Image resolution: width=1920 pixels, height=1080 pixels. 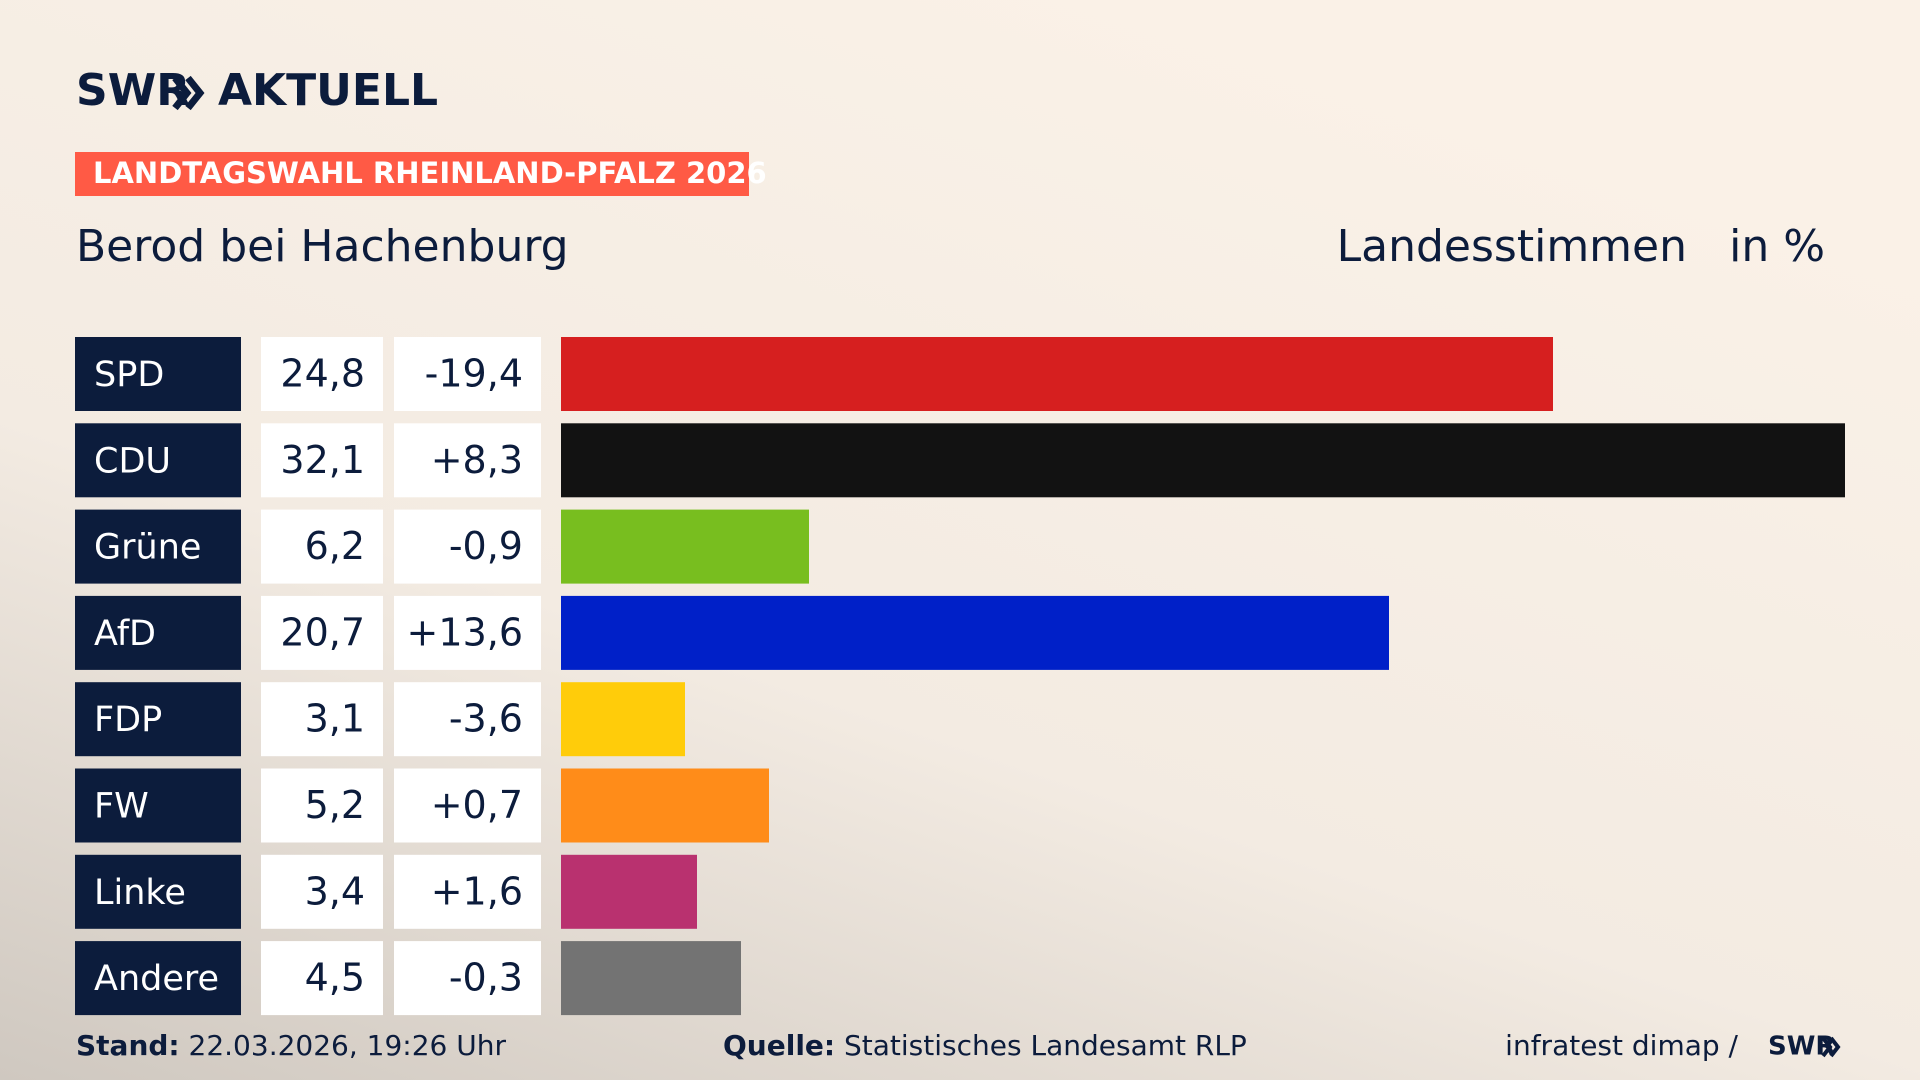 I want to click on party-label: FW, so click(x=121, y=807).